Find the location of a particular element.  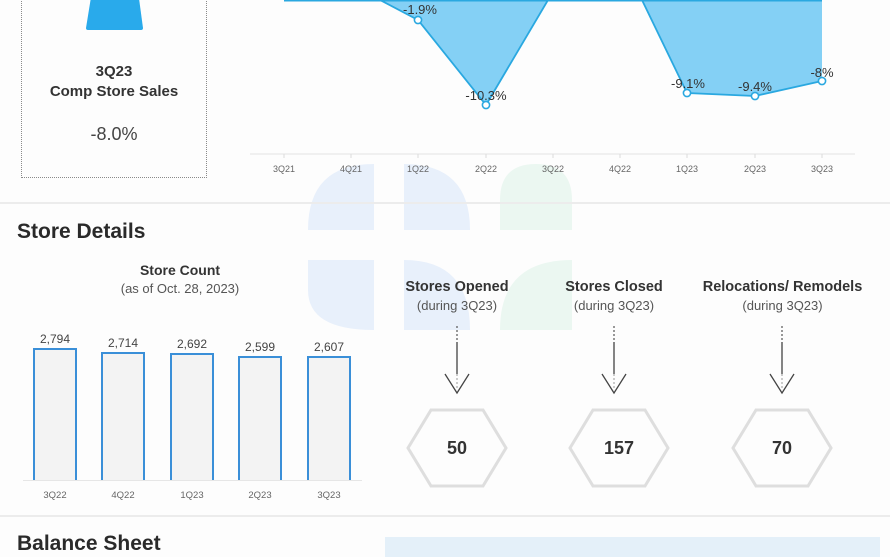

x-tick-label: 4Q21 is located at coordinates (351, 169).